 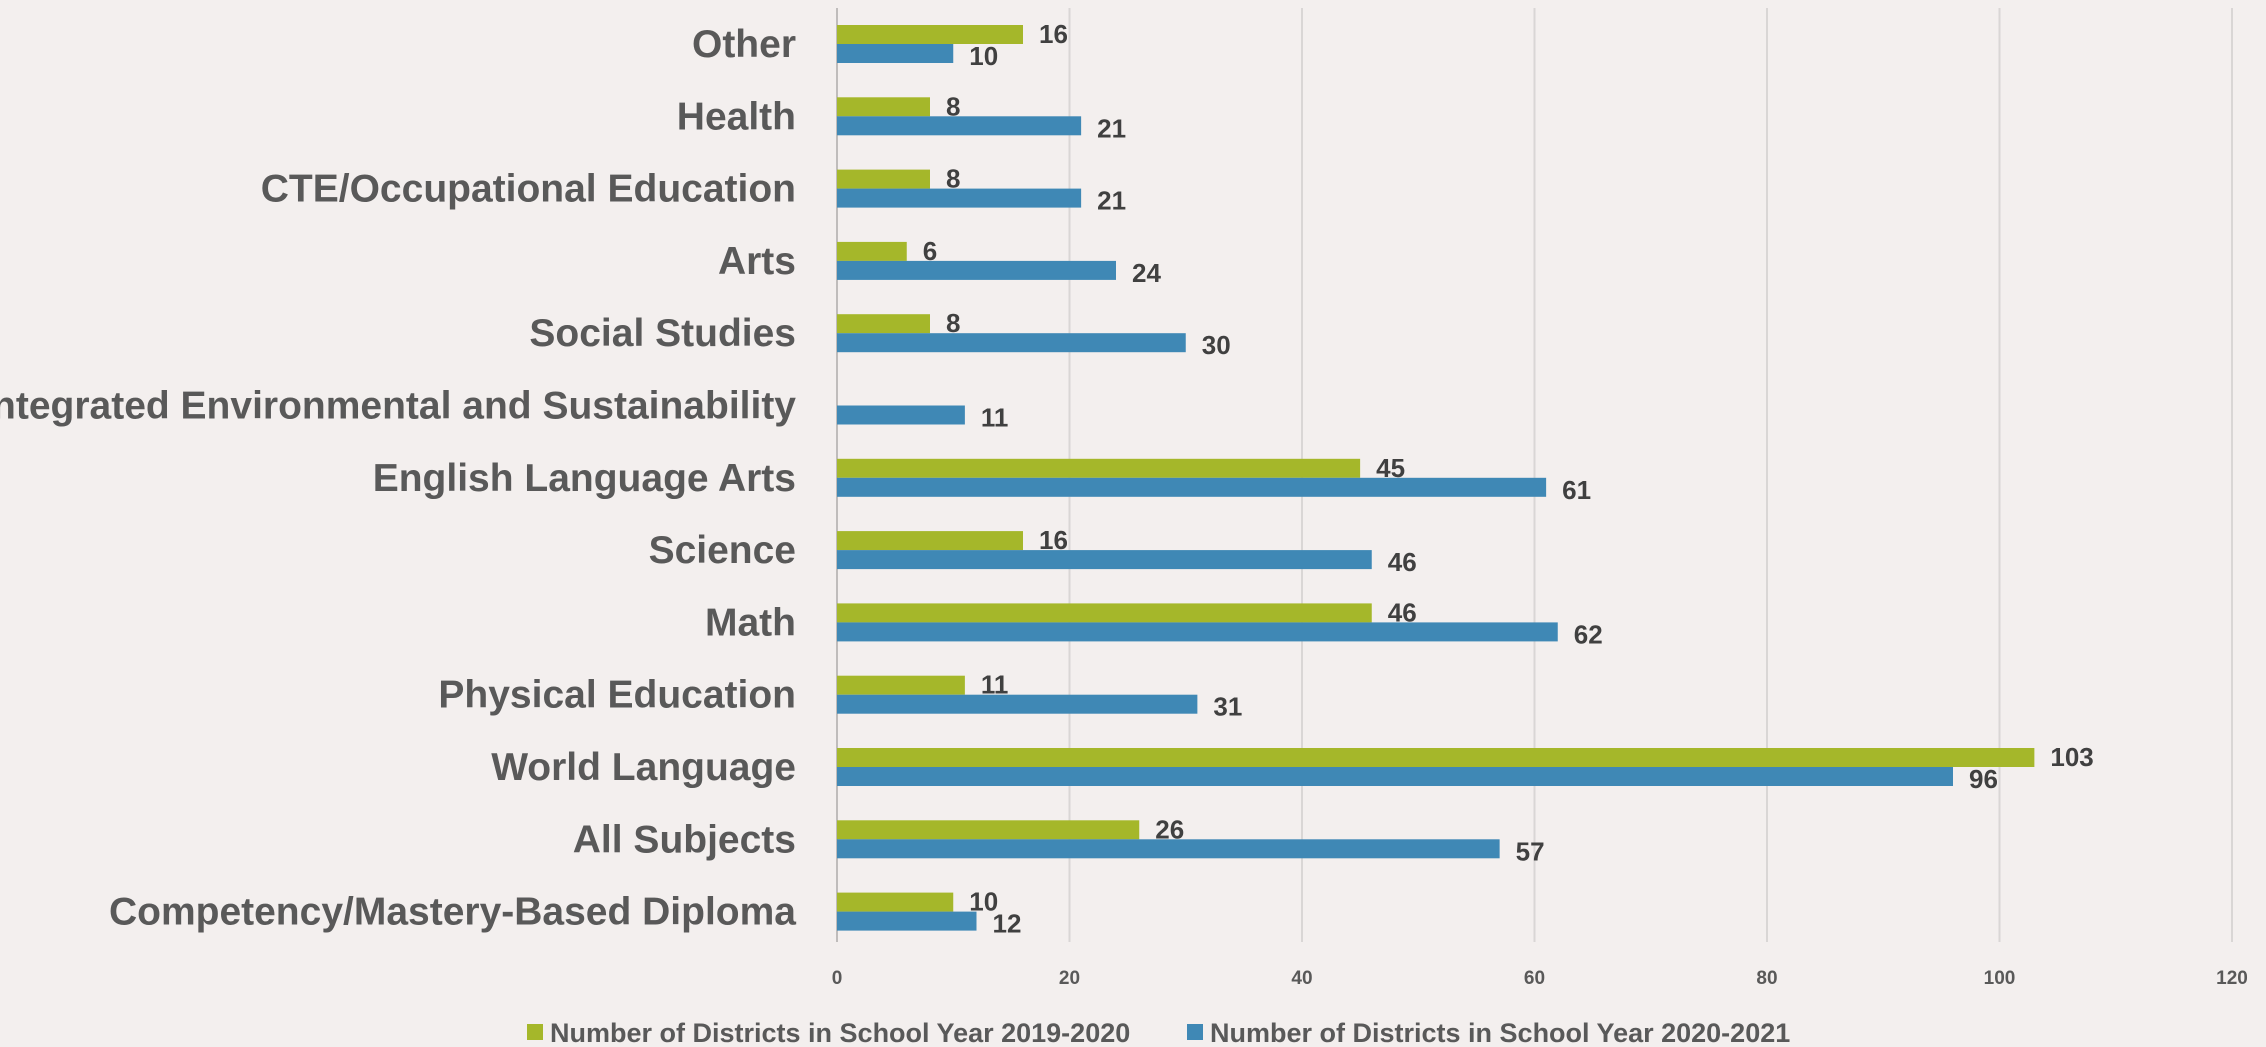 What do you see at coordinates (452, 912) in the screenshot?
I see `category-label: Competency/Mastery-Based Diploma` at bounding box center [452, 912].